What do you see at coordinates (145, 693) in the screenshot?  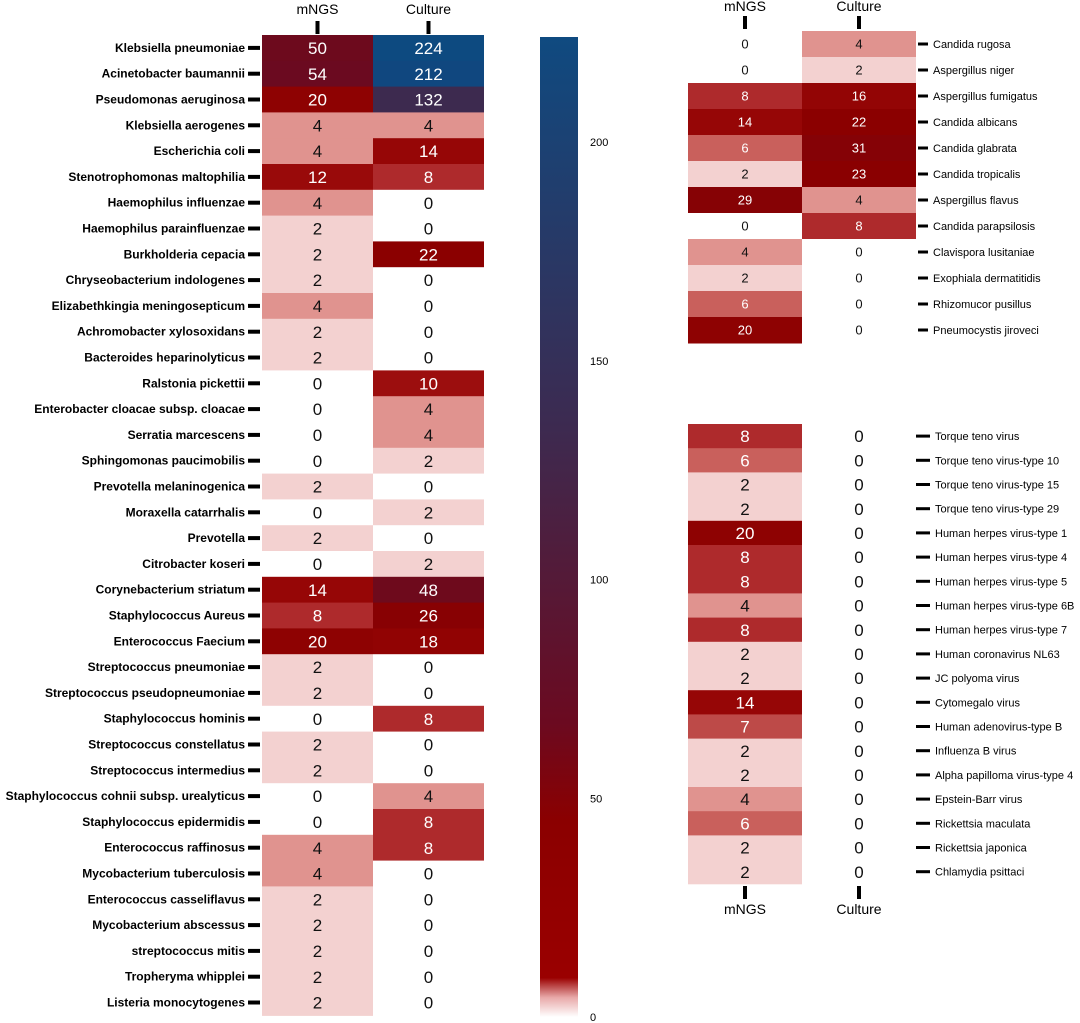 I see `row-label: Streptococcus pseudopneumoniae` at bounding box center [145, 693].